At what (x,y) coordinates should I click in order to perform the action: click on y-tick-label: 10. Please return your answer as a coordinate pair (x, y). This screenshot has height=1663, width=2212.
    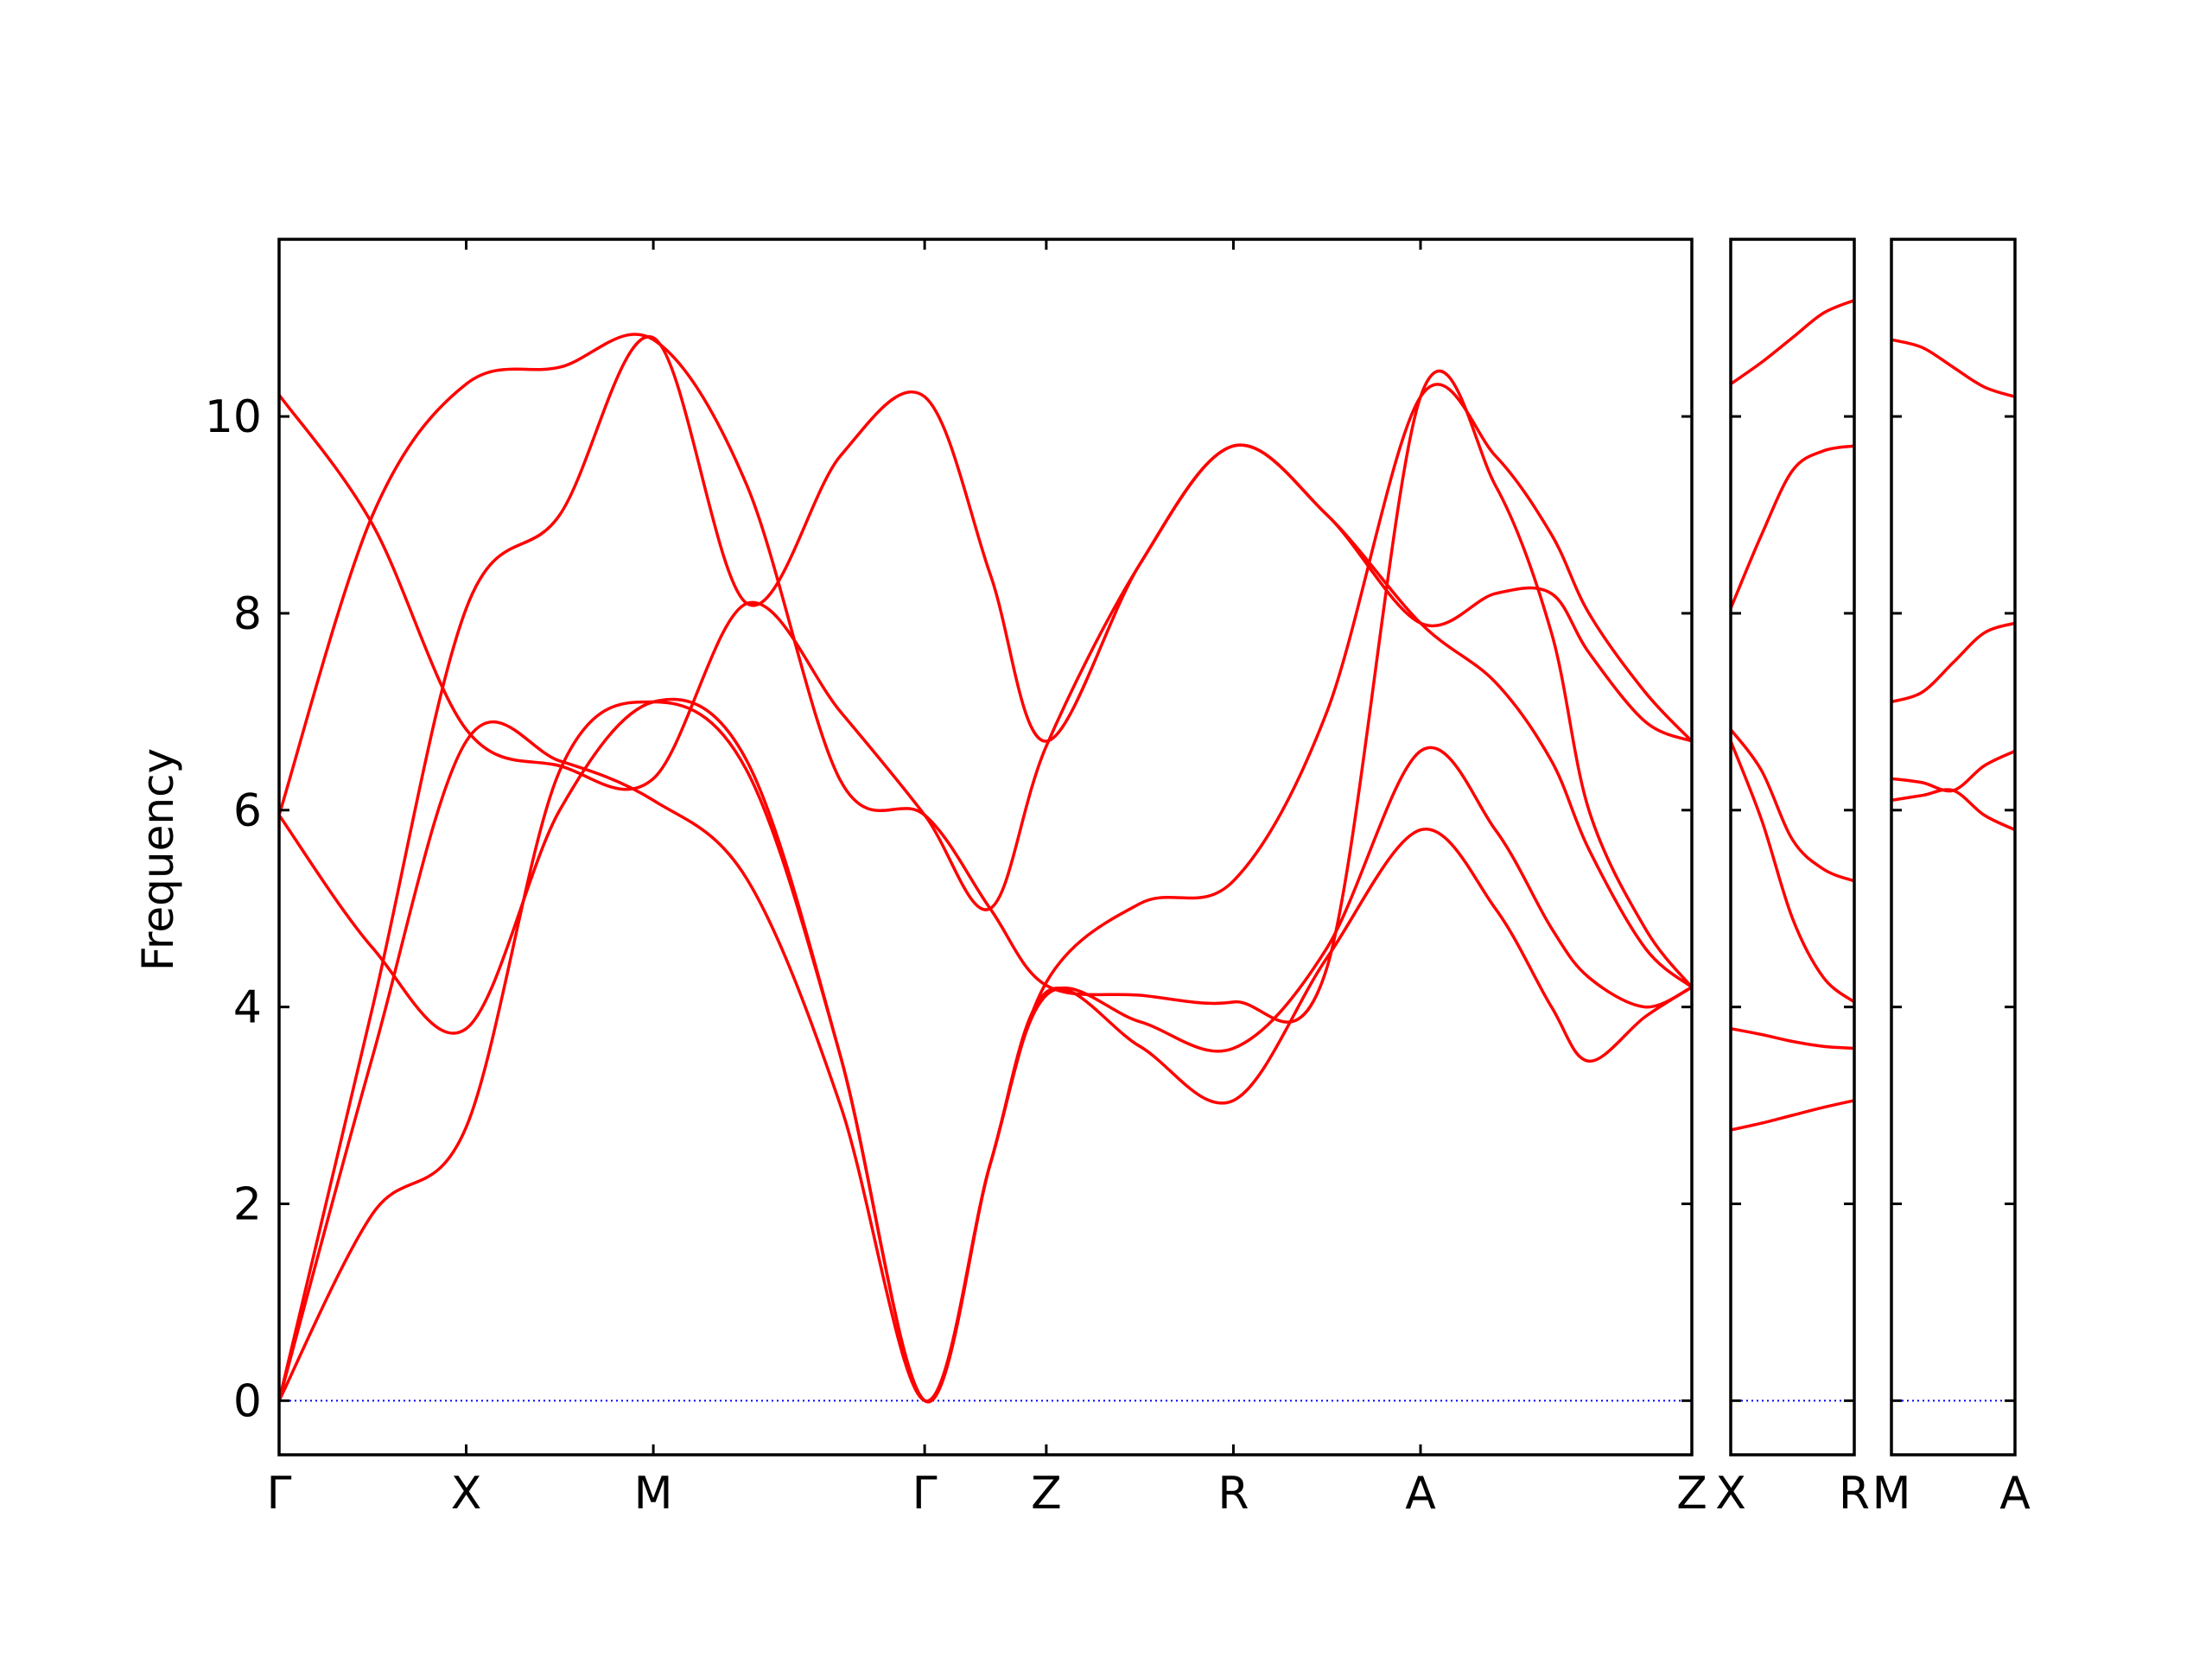
    Looking at the image, I should click on (233, 417).